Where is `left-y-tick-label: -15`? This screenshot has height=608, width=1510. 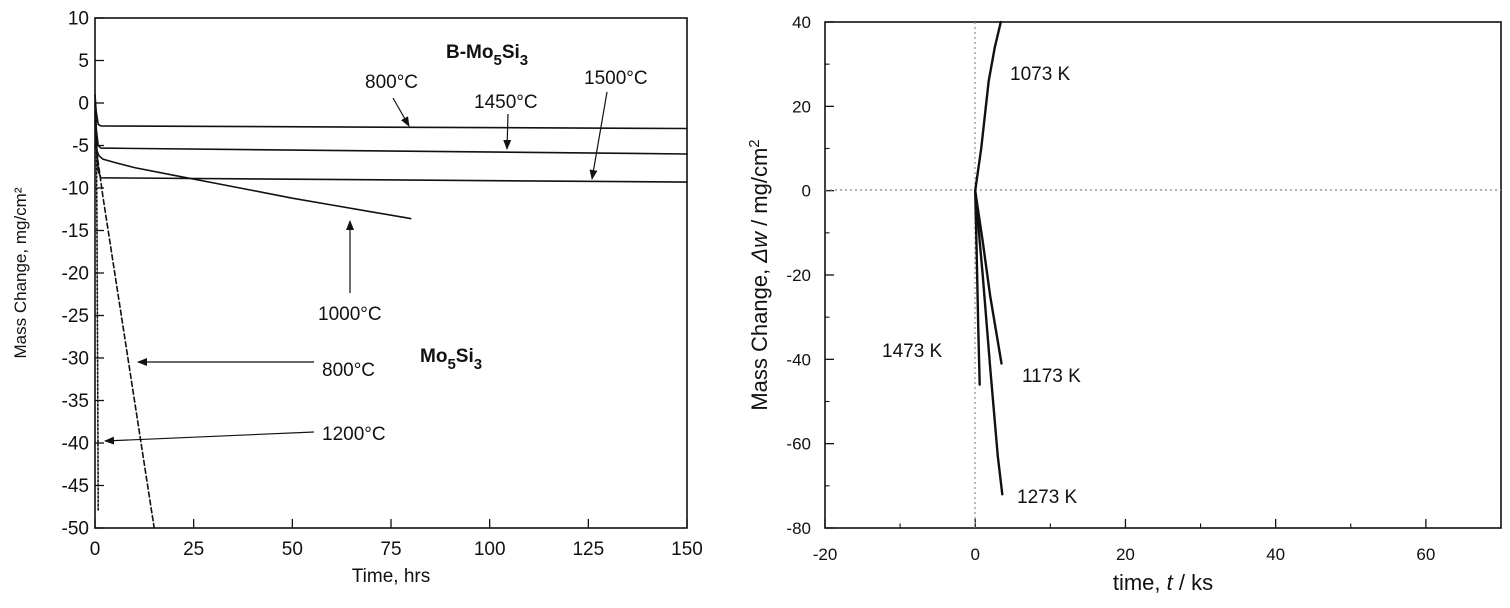 left-y-tick-label: -15 is located at coordinates (75, 231).